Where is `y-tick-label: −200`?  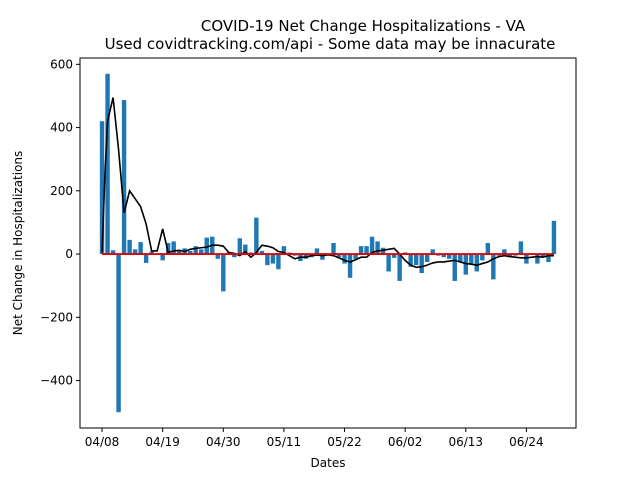 y-tick-label: −200 is located at coordinates (56, 317).